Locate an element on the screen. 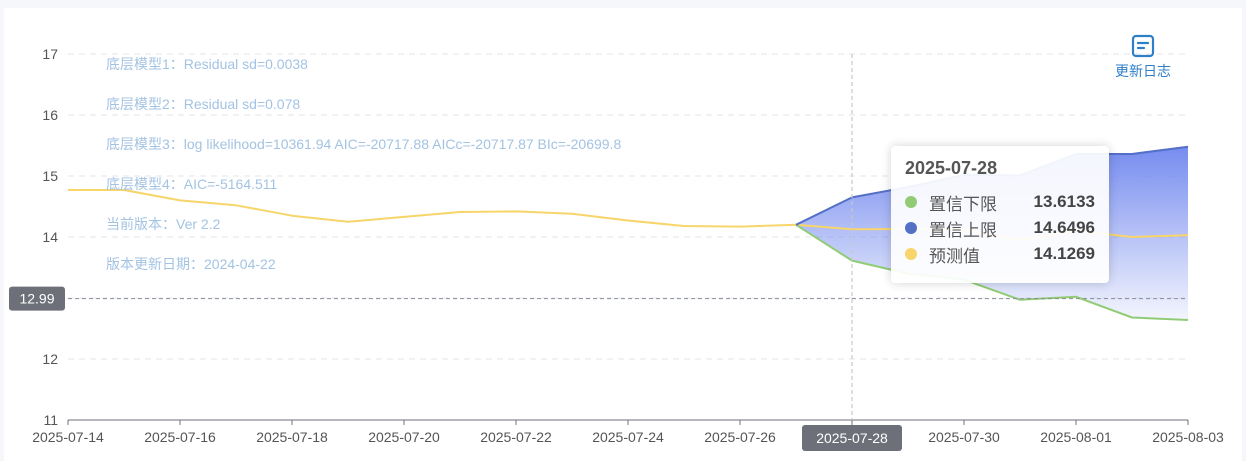 This screenshot has height=461, width=1246. mark-line-label: 12.99 is located at coordinates (36, 299).